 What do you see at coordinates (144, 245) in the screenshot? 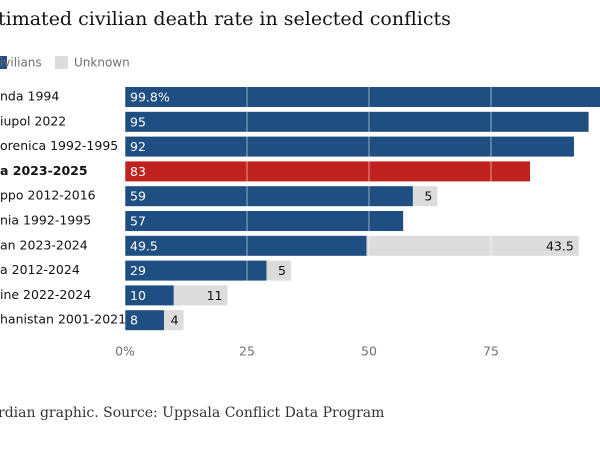
I see `value-label: 49.5` at bounding box center [144, 245].